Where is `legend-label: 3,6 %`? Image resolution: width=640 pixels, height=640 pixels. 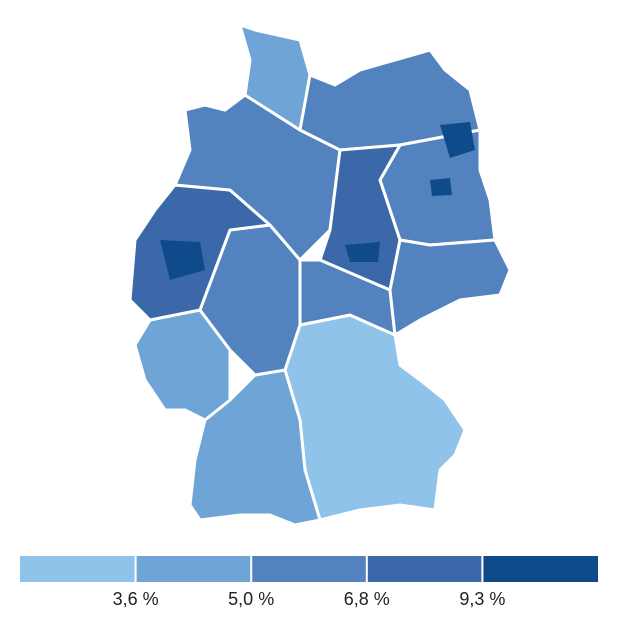 legend-label: 3,6 % is located at coordinates (136, 599).